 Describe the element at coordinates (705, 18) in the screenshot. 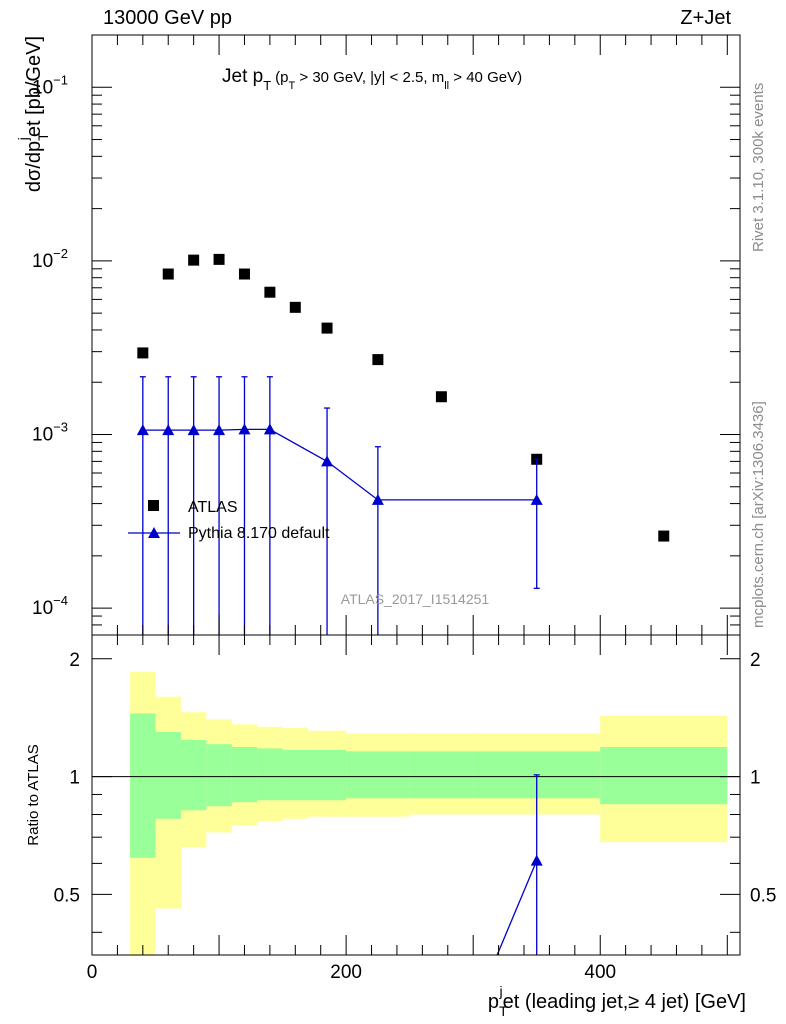

I see `header-right: Z+Jet` at that location.